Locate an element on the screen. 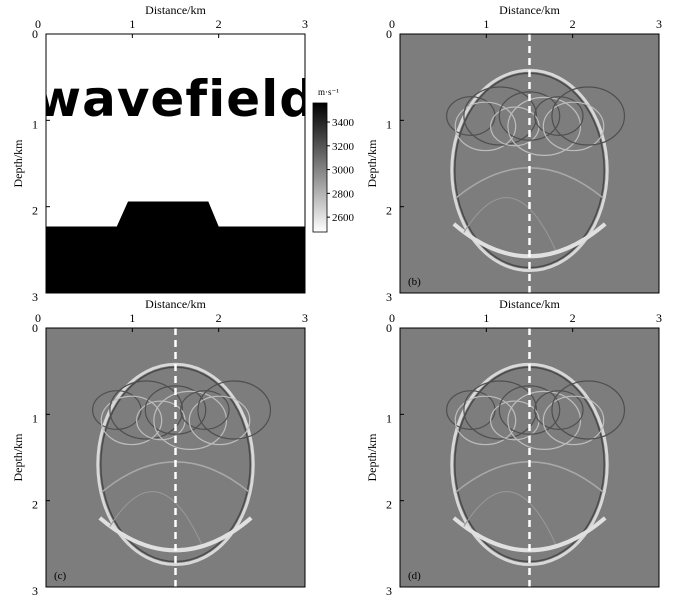 This screenshot has height=604, width=700. panel-label: (a) is located at coordinates (60, 282).